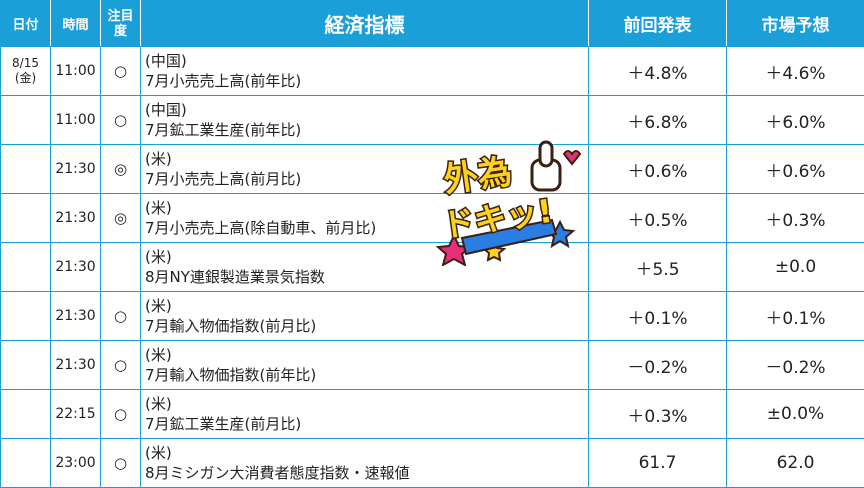  I want to click on cell-previous: ＋0.5%, so click(658, 218).